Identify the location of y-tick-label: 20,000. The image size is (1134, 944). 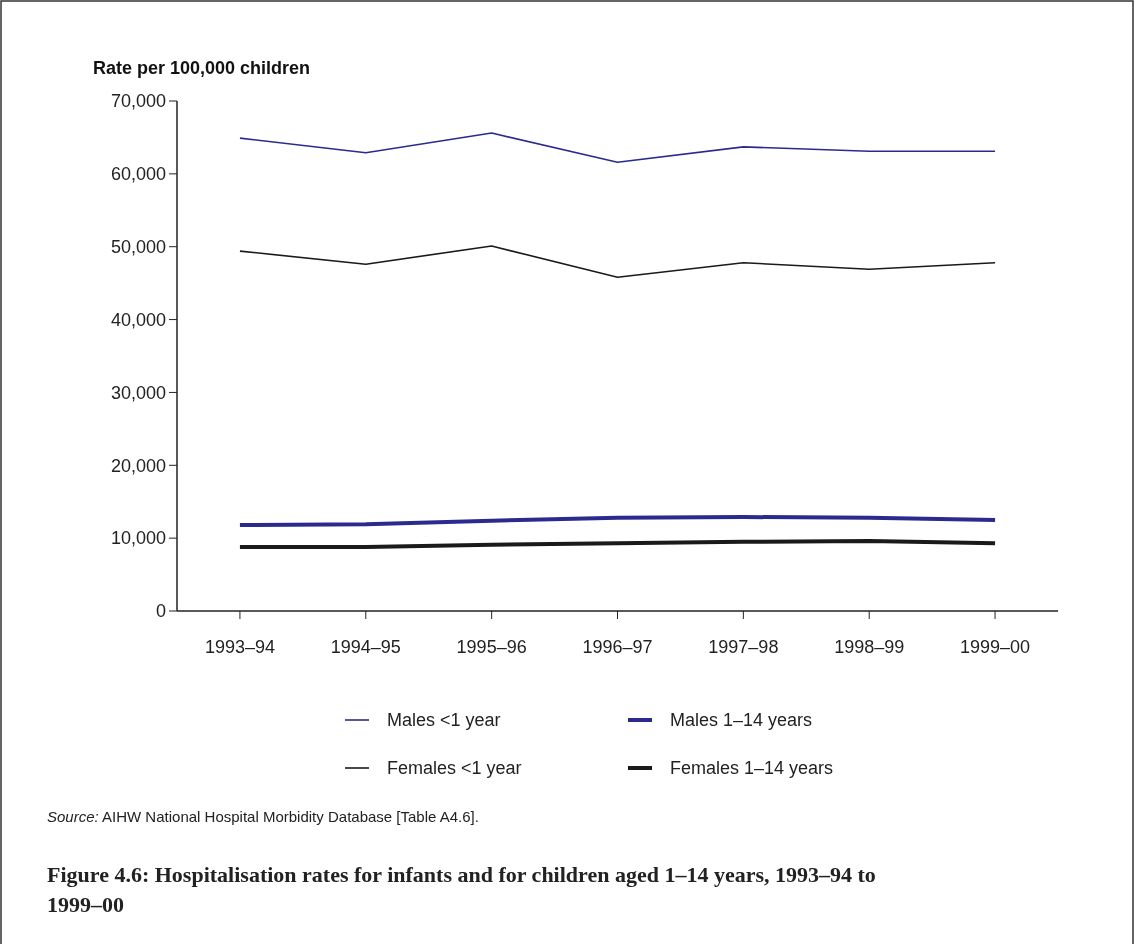
(138, 465).